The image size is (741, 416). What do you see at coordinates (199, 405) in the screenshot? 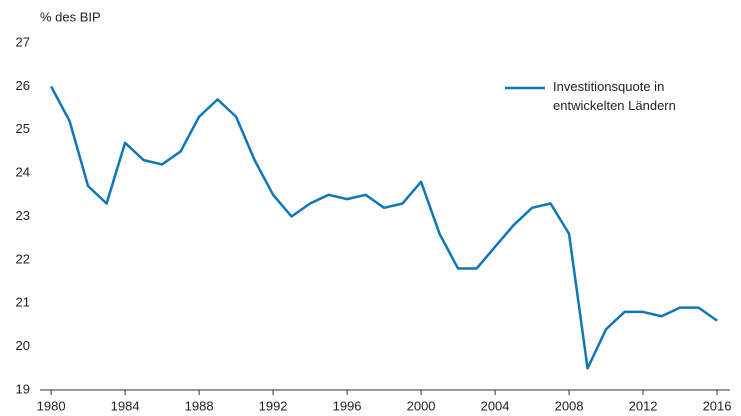
I see `x-tick-label: 1988` at bounding box center [199, 405].